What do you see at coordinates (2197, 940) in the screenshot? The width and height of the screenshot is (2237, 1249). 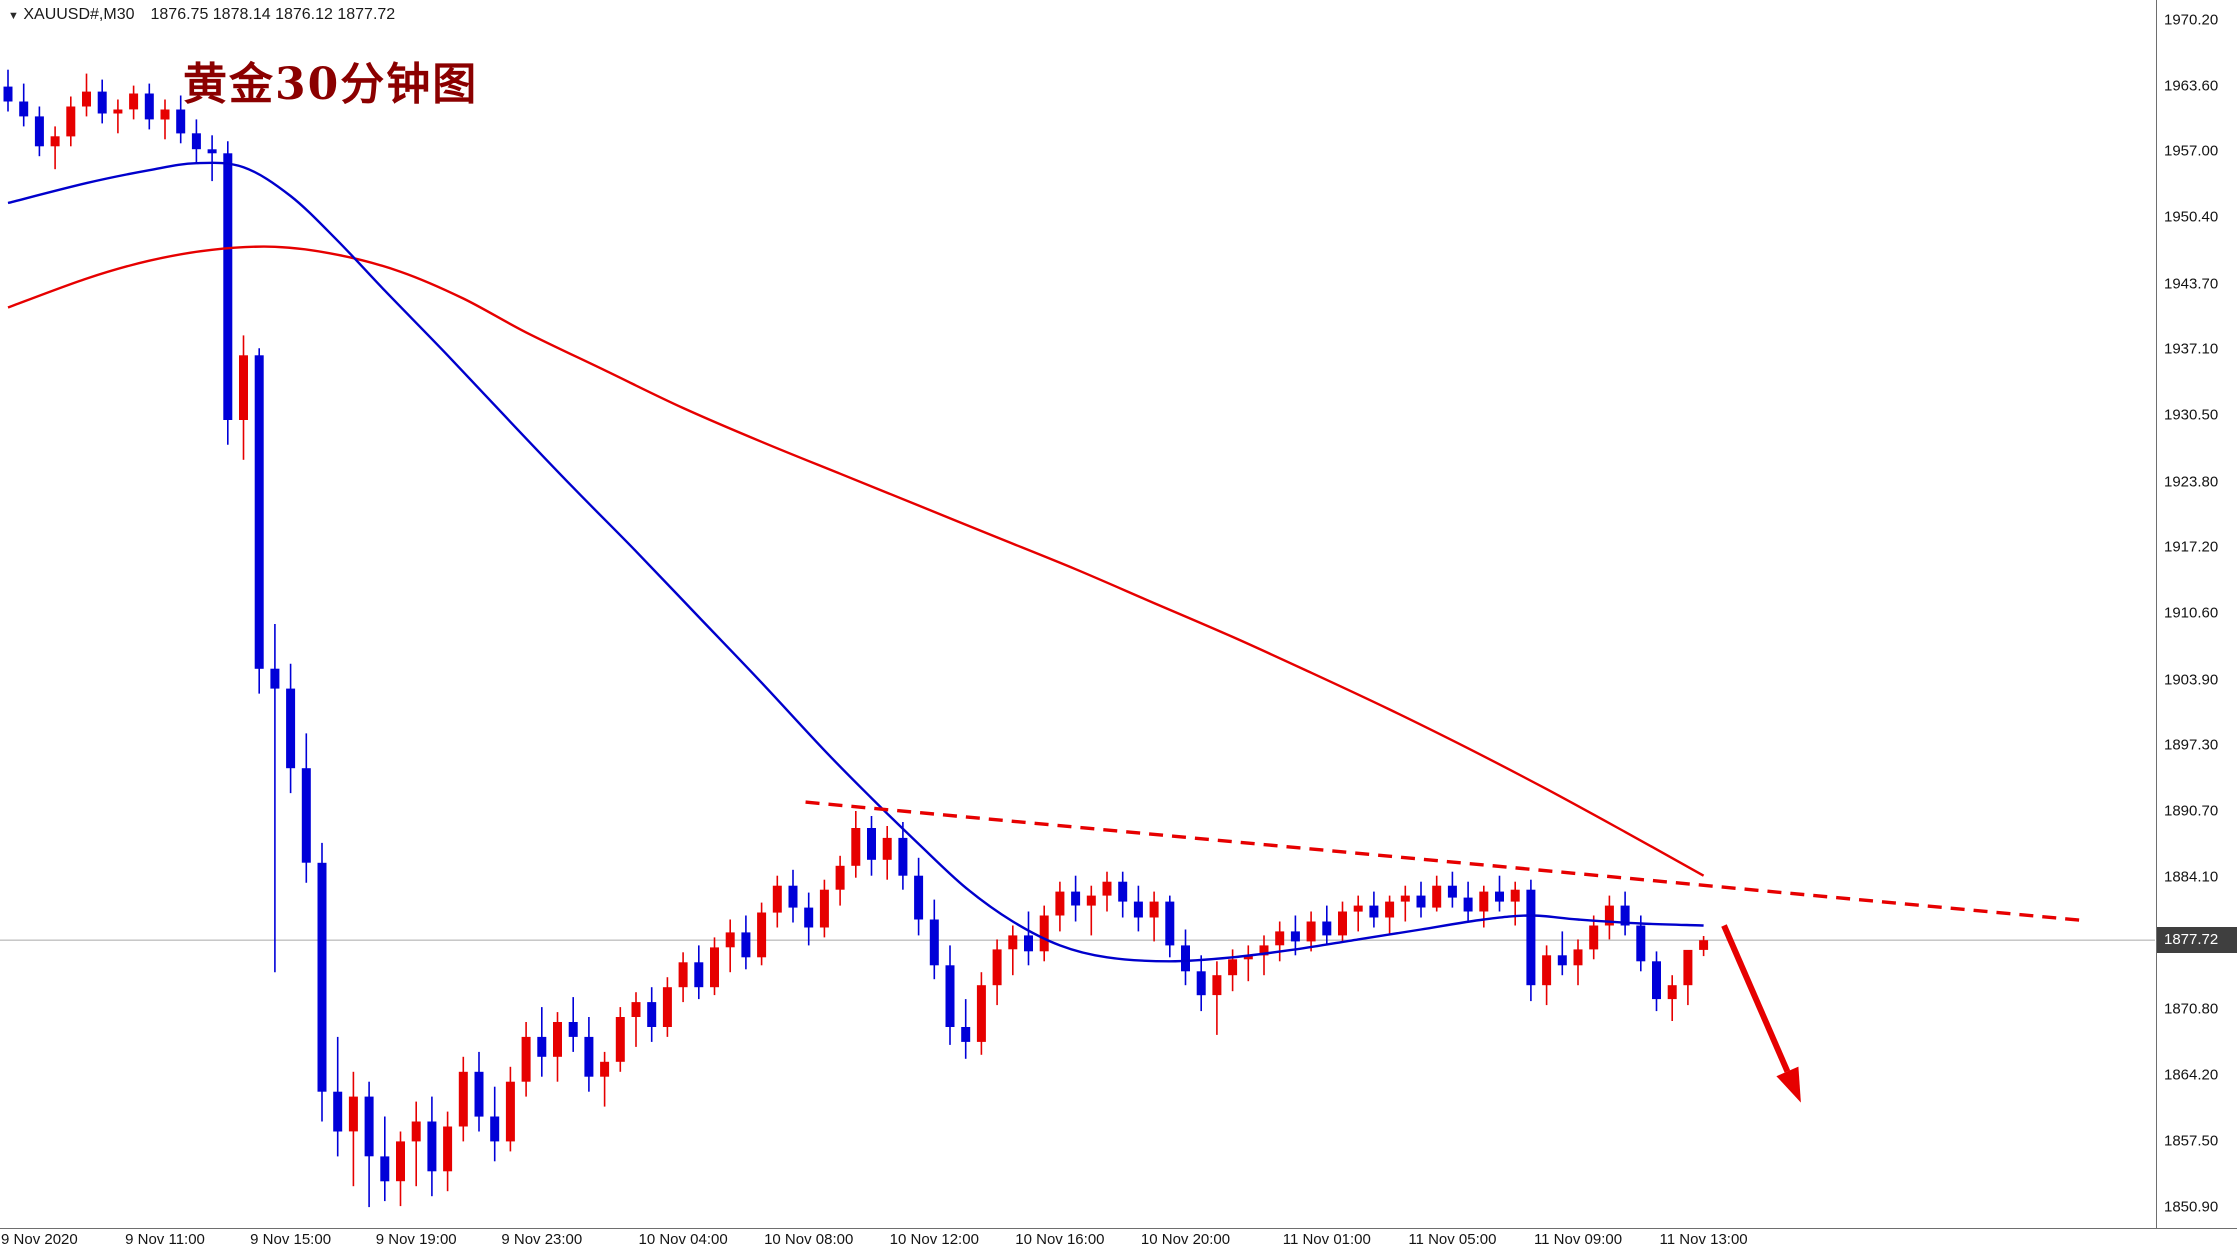 I see `current-price-badge: 1877.72` at bounding box center [2197, 940].